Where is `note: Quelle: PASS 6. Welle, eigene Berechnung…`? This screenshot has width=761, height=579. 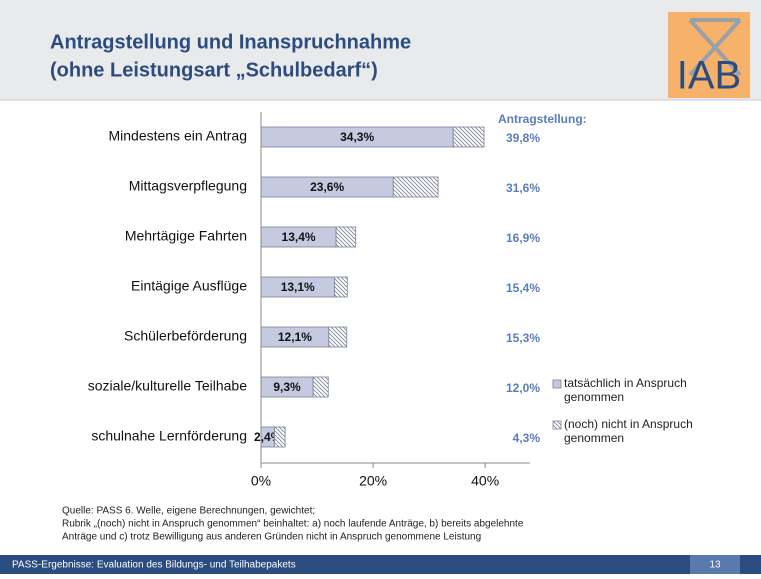 note: Quelle: PASS 6. Welle, eigene Berechnung… is located at coordinates (188, 511).